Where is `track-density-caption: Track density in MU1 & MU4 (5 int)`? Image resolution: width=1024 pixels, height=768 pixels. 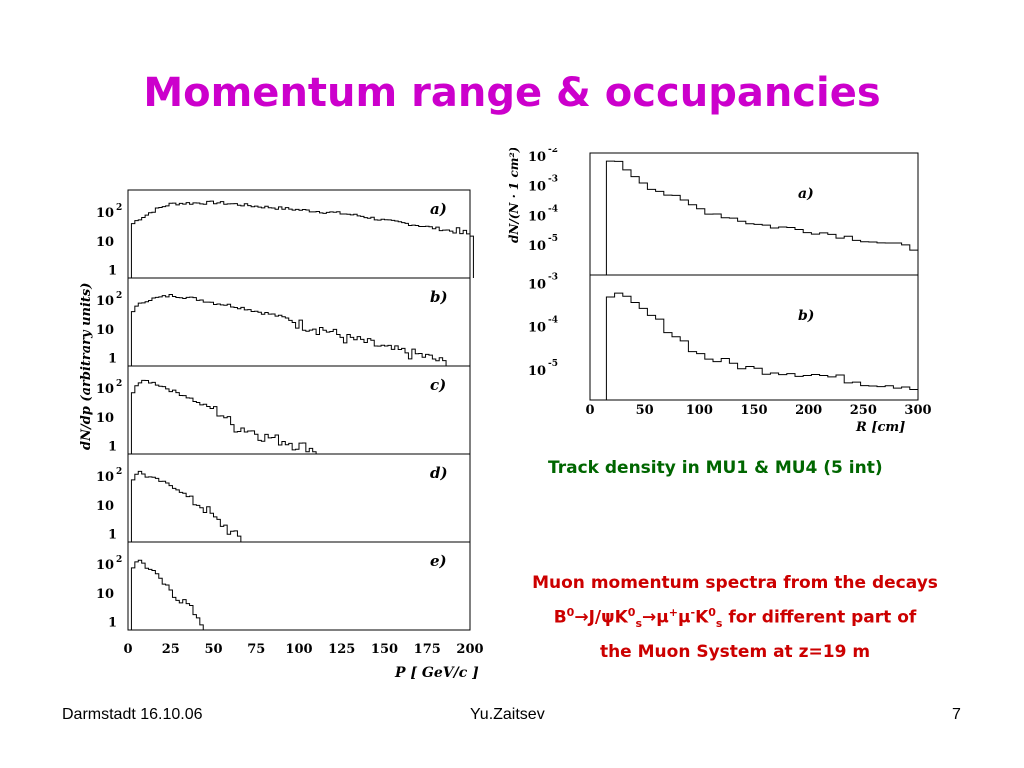
track-density-caption: Track density in MU1 & MU4 (5 int) is located at coordinates (715, 468).